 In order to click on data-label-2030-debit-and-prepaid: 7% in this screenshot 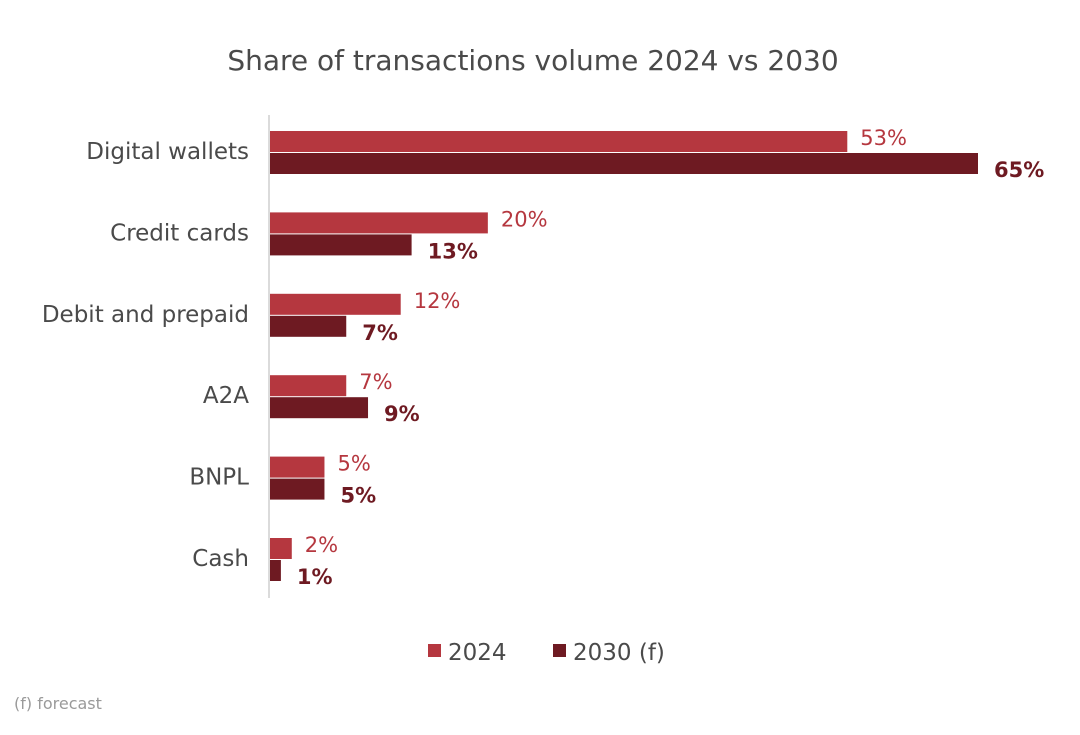, I will do `click(380, 333)`.